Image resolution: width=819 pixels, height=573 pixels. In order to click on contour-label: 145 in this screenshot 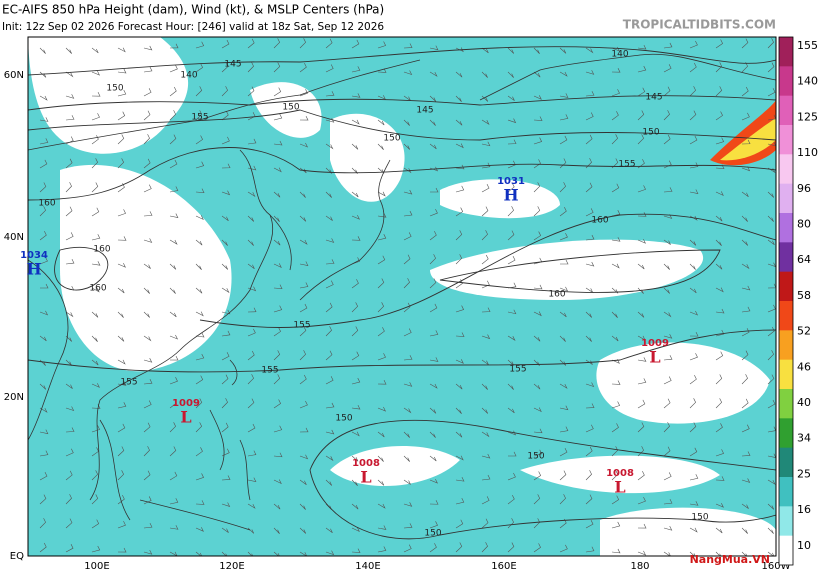, I will do `click(424, 111)`.